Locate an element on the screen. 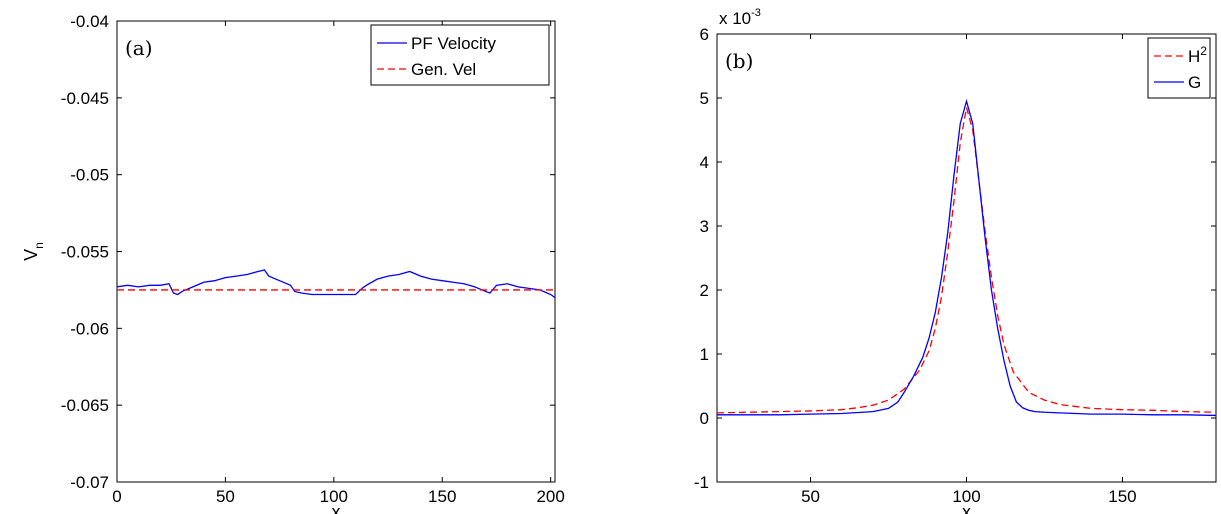 The image size is (1221, 514). panel-label: (b) is located at coordinates (739, 61).